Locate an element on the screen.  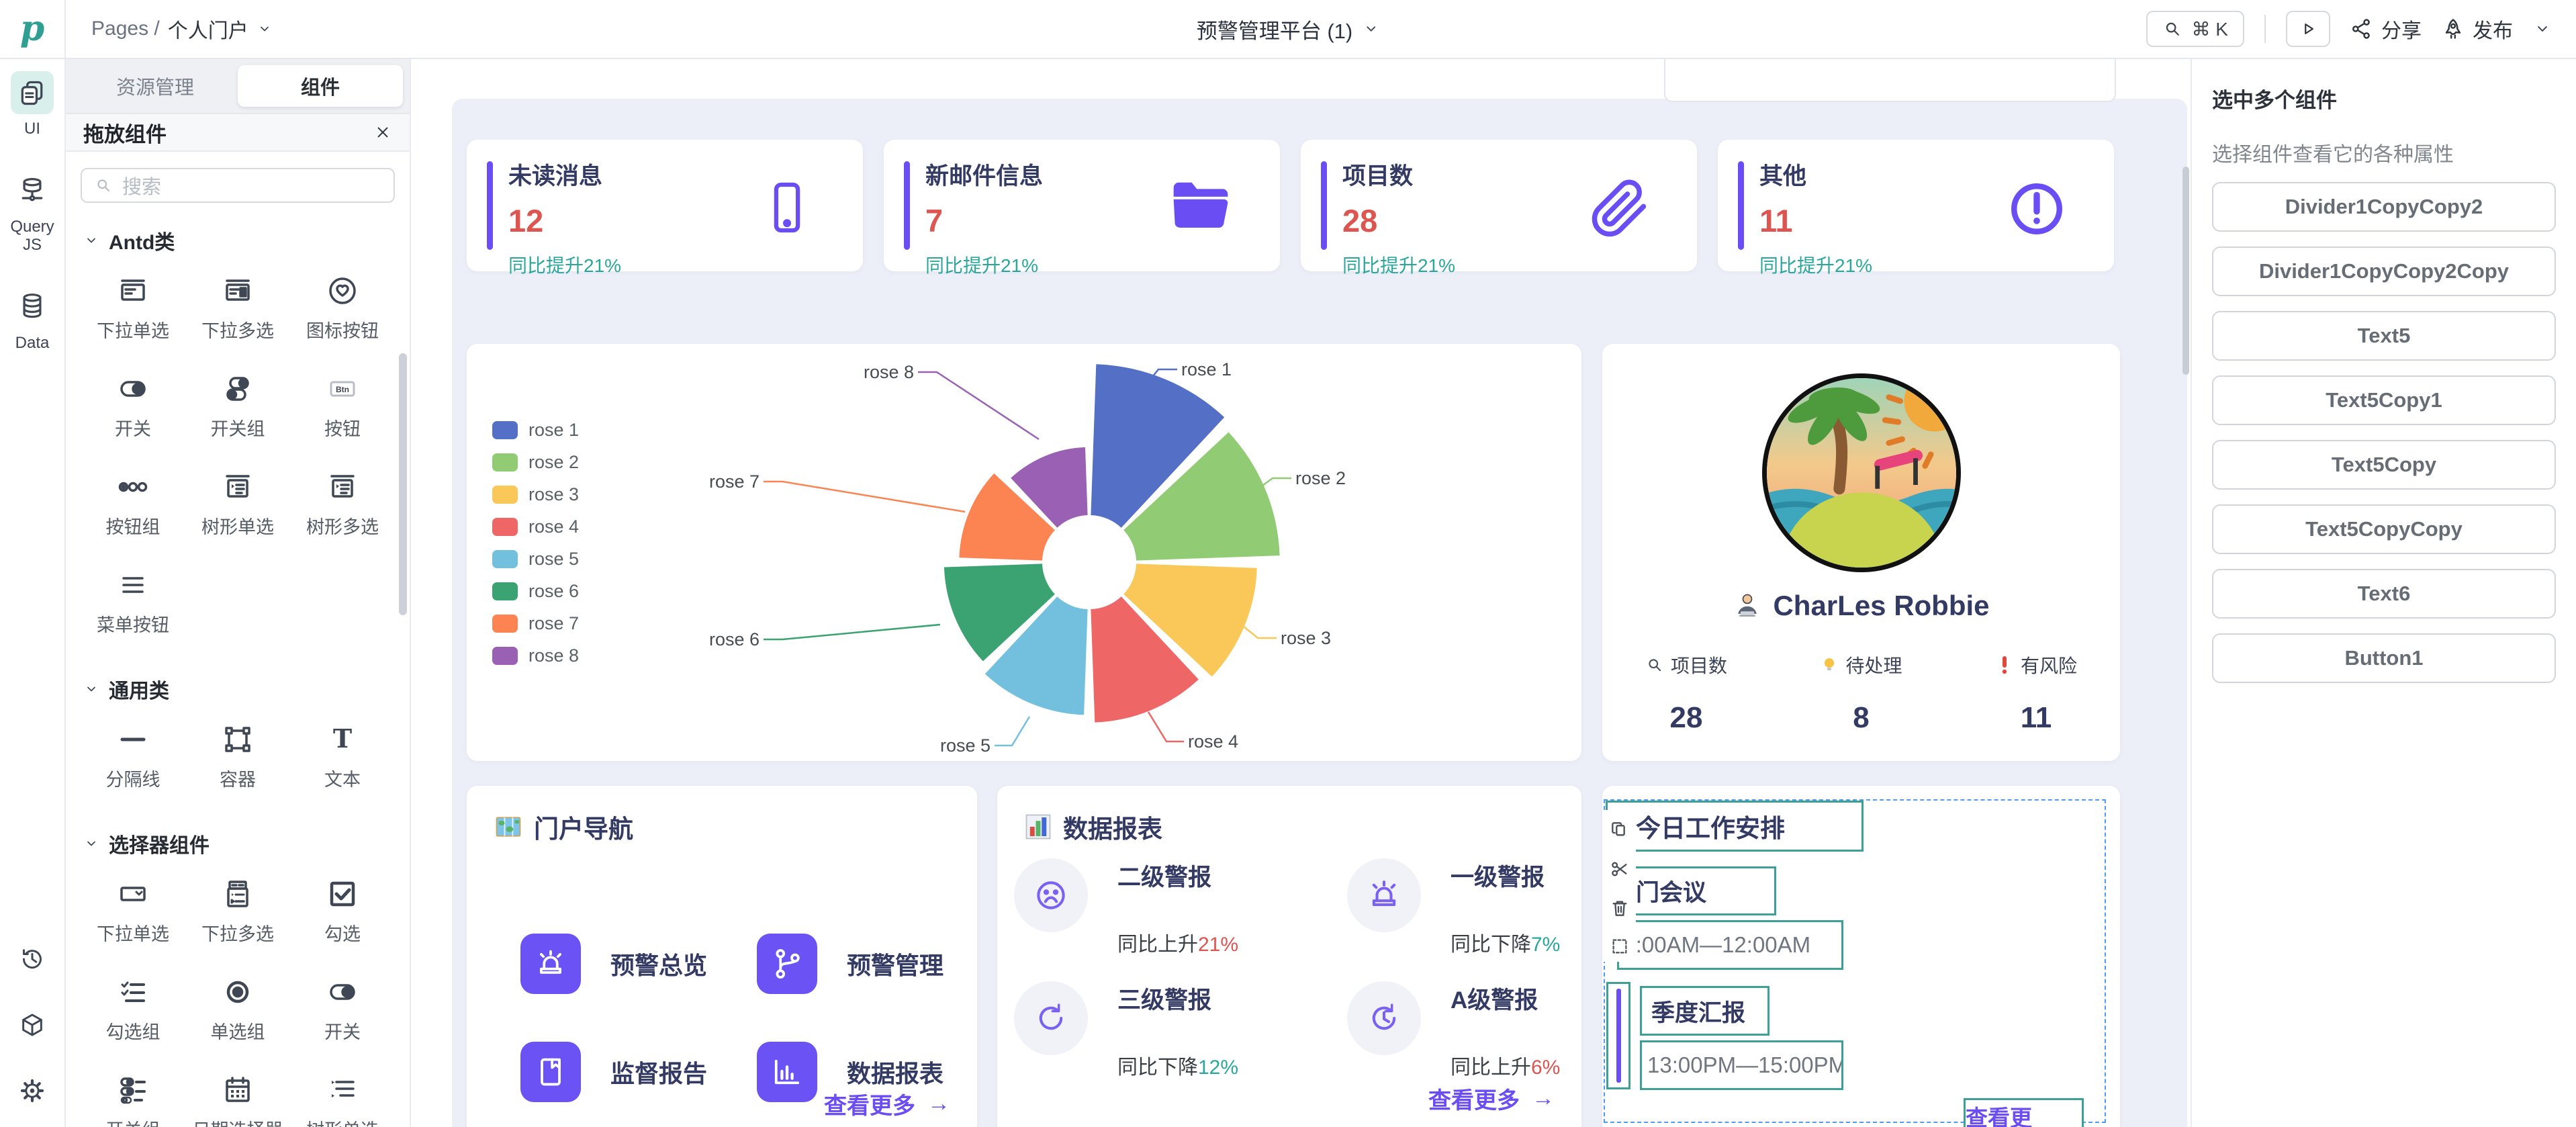
widget-container: 容器 is located at coordinates (237, 757).